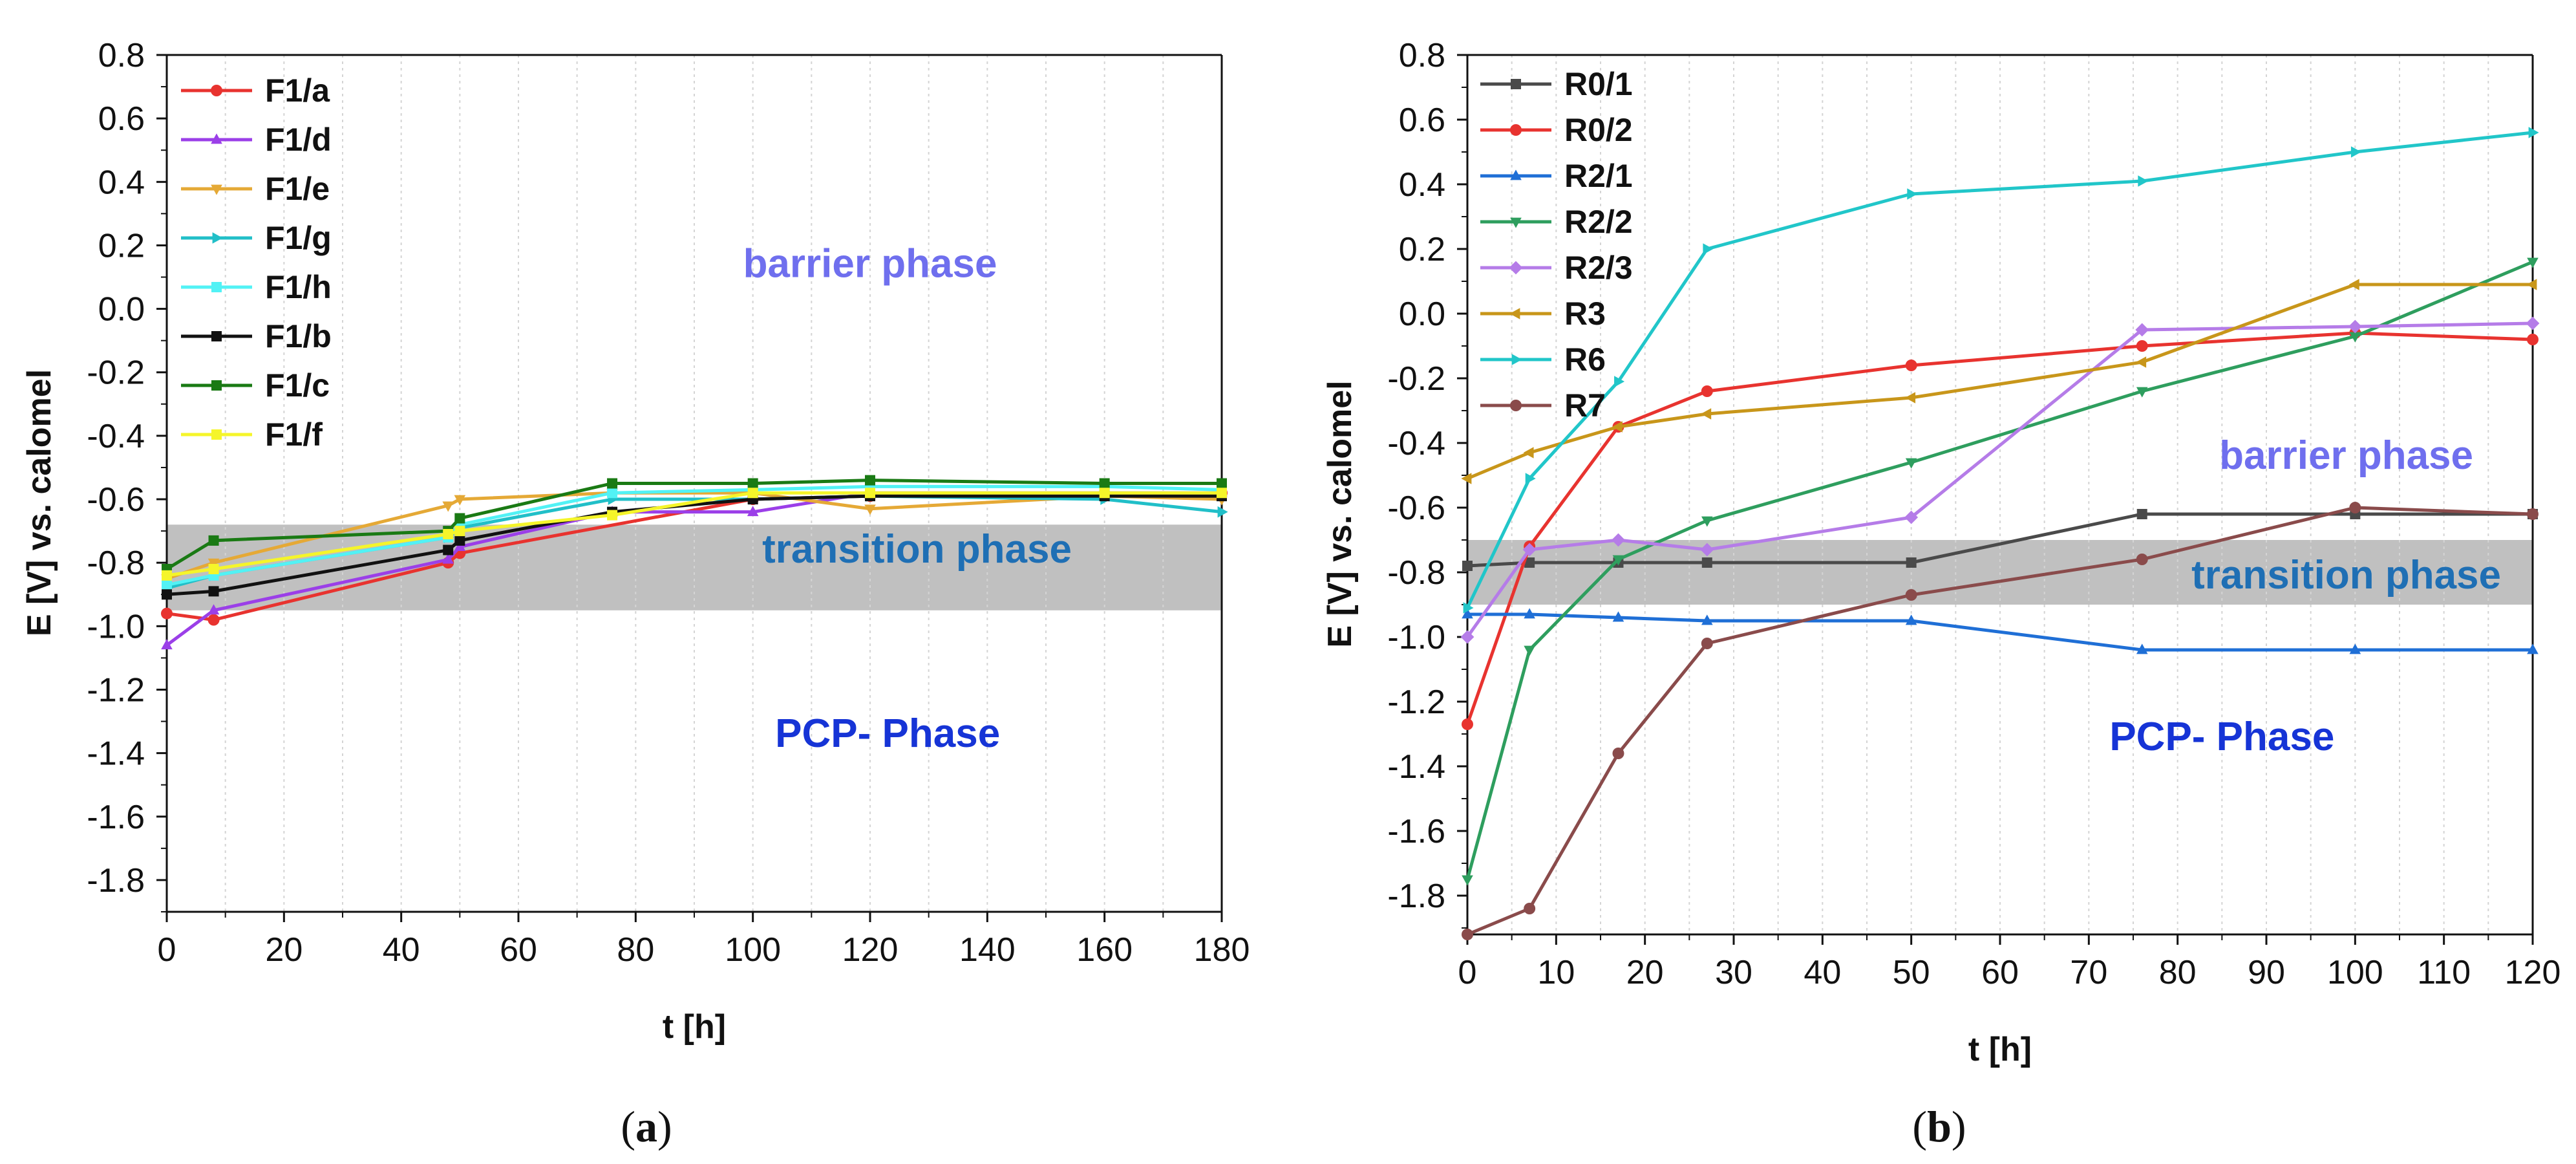  What do you see at coordinates (298, 238) in the screenshot?
I see `legend-label-F1/g: F1/g` at bounding box center [298, 238].